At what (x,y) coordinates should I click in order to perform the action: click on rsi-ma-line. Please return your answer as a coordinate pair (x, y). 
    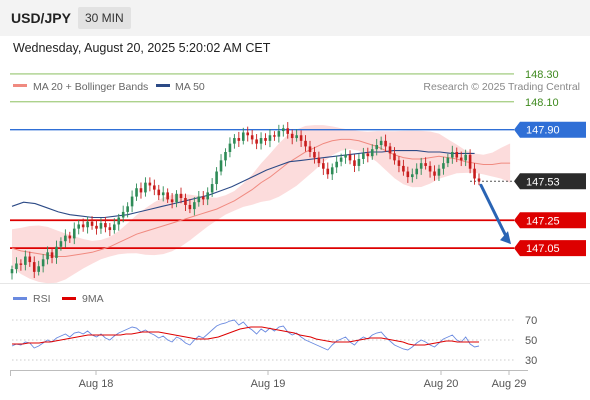
    Looking at the image, I should click on (245, 336).